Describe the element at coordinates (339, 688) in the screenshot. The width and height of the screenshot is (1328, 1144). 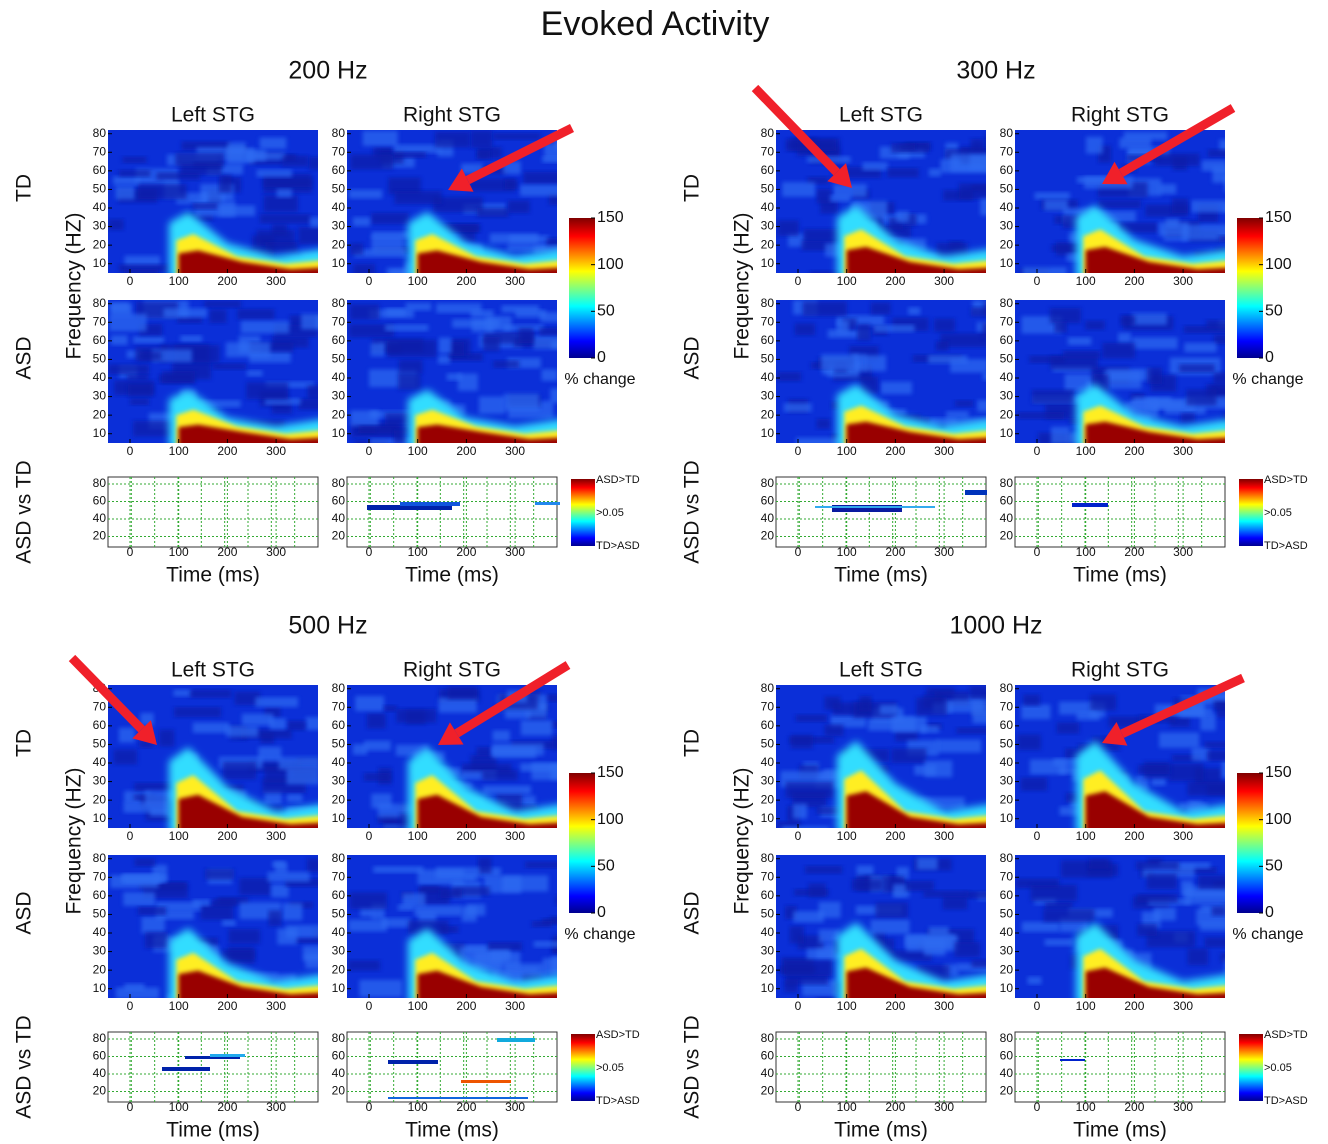
I see `y-tick-label: 80` at that location.